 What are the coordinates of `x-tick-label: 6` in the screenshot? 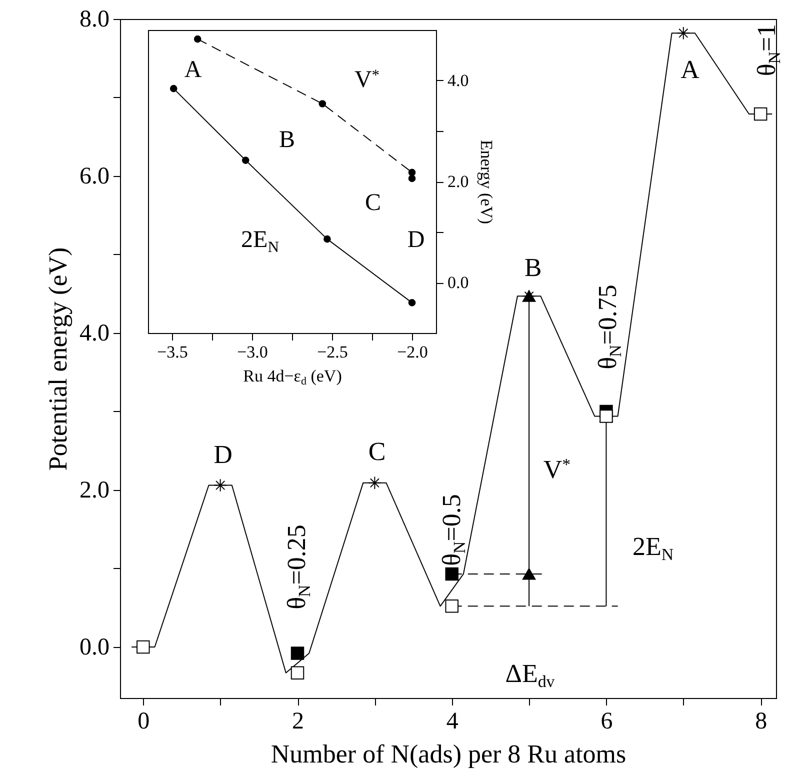 It's located at (606, 721).